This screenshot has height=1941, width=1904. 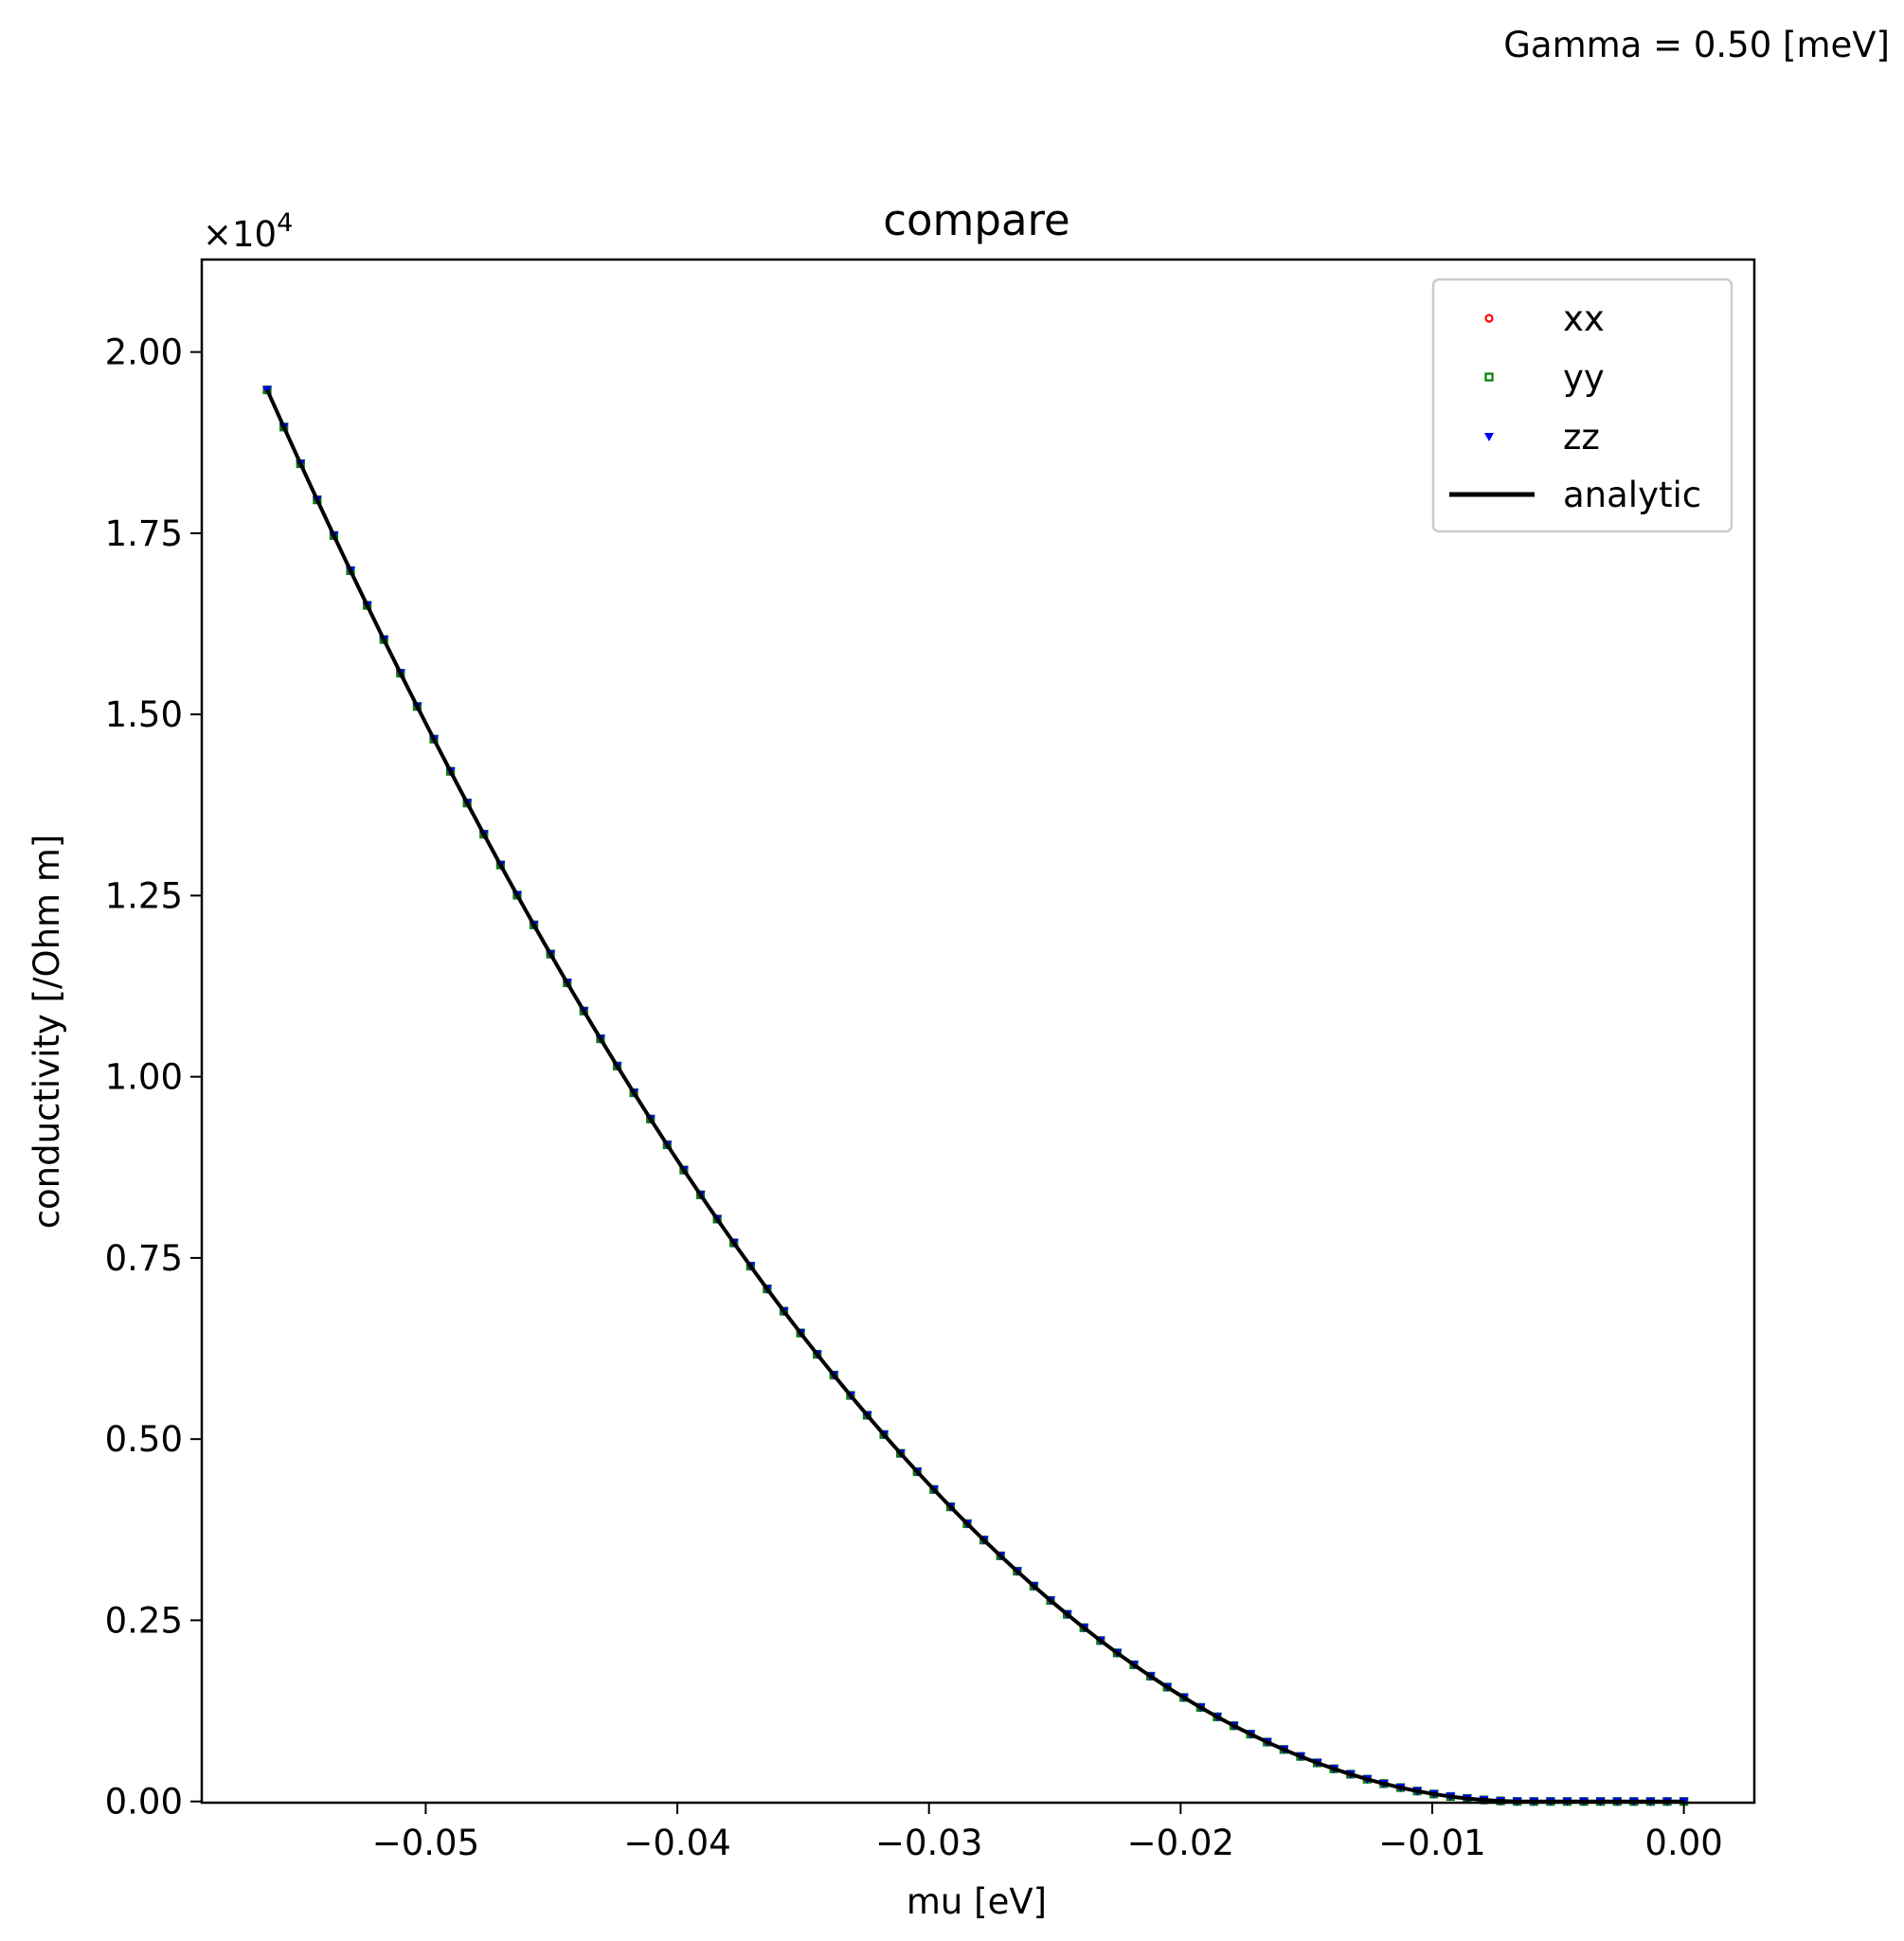 I want to click on y-tick-label: 2.00, so click(x=144, y=352).